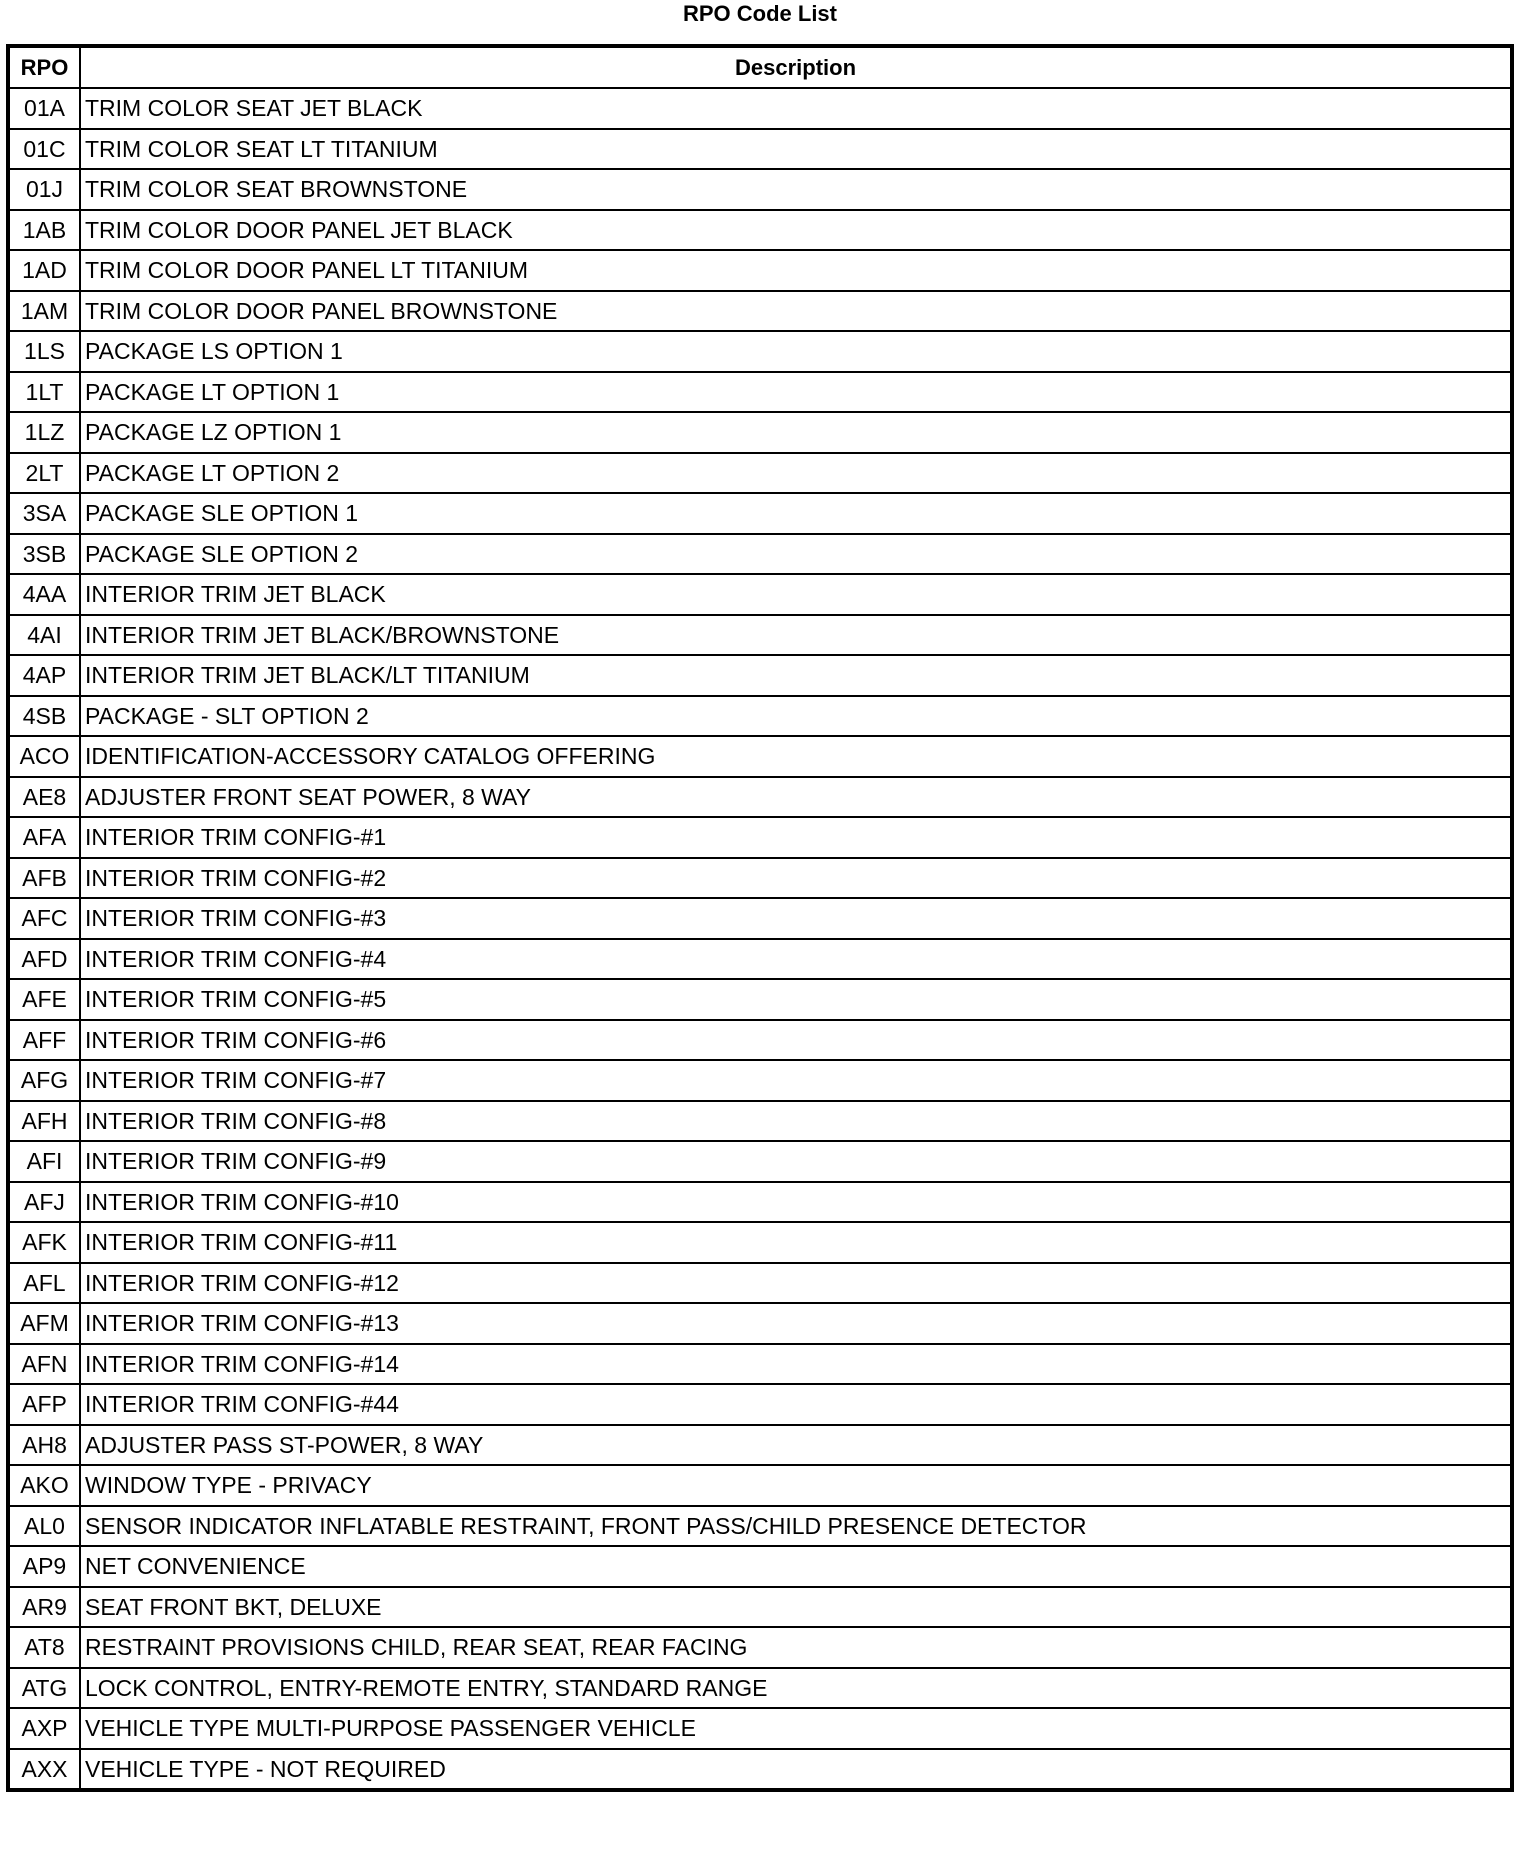 This screenshot has height=1874, width=1520. I want to click on table-row: 4AP INTERIOR TRIM JET BLACK/LT TITANIUM, so click(760, 675).